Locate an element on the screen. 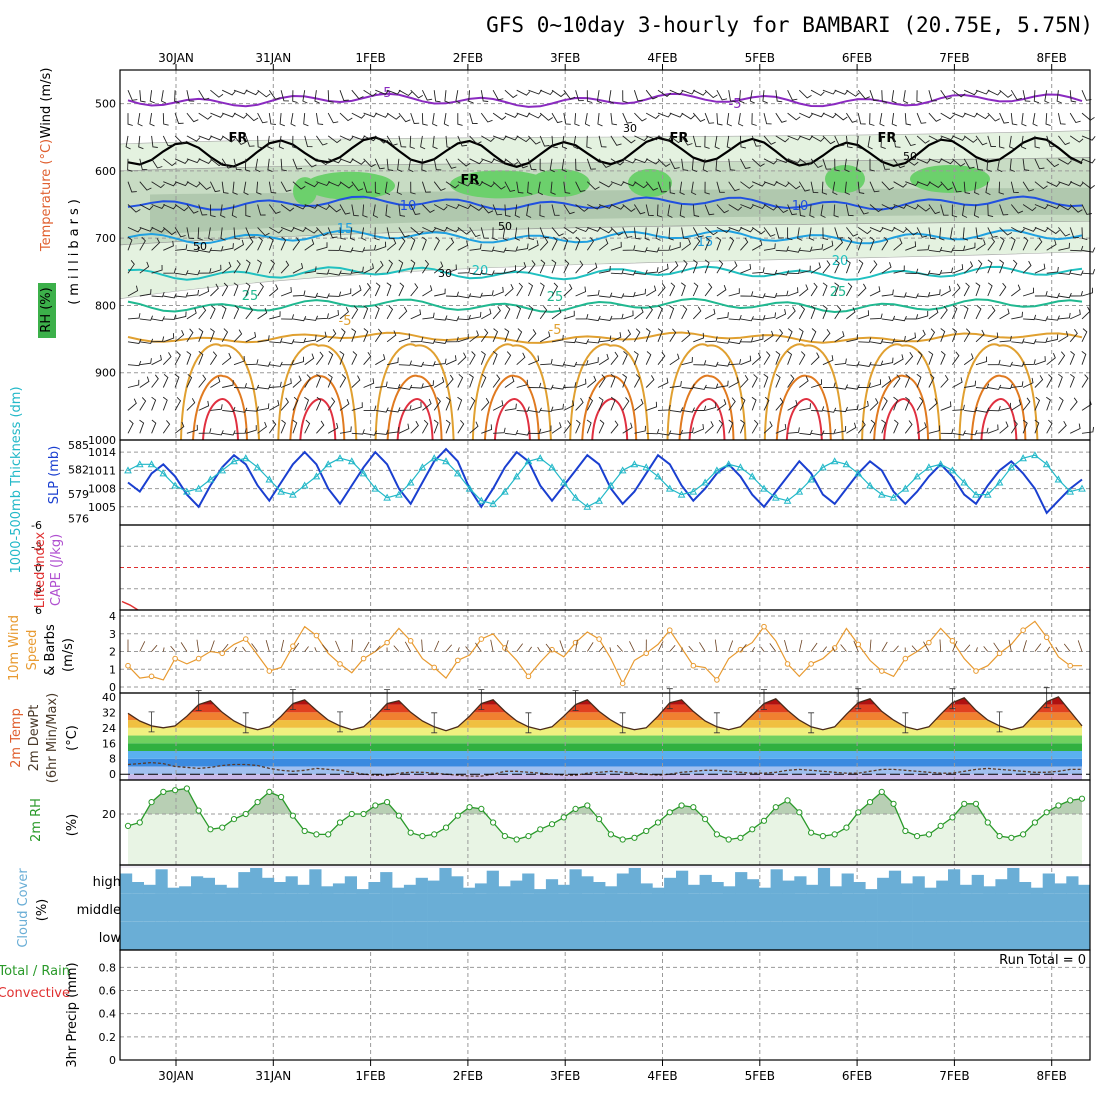  dewpoint-2m-line is located at coordinates (604, 769).